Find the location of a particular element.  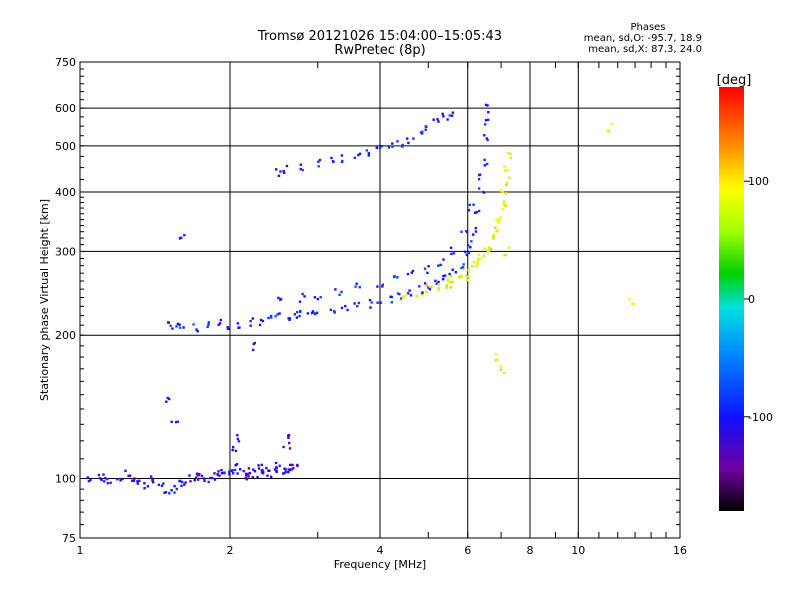

y-tick-label: 300 is located at coordinates (65, 251).